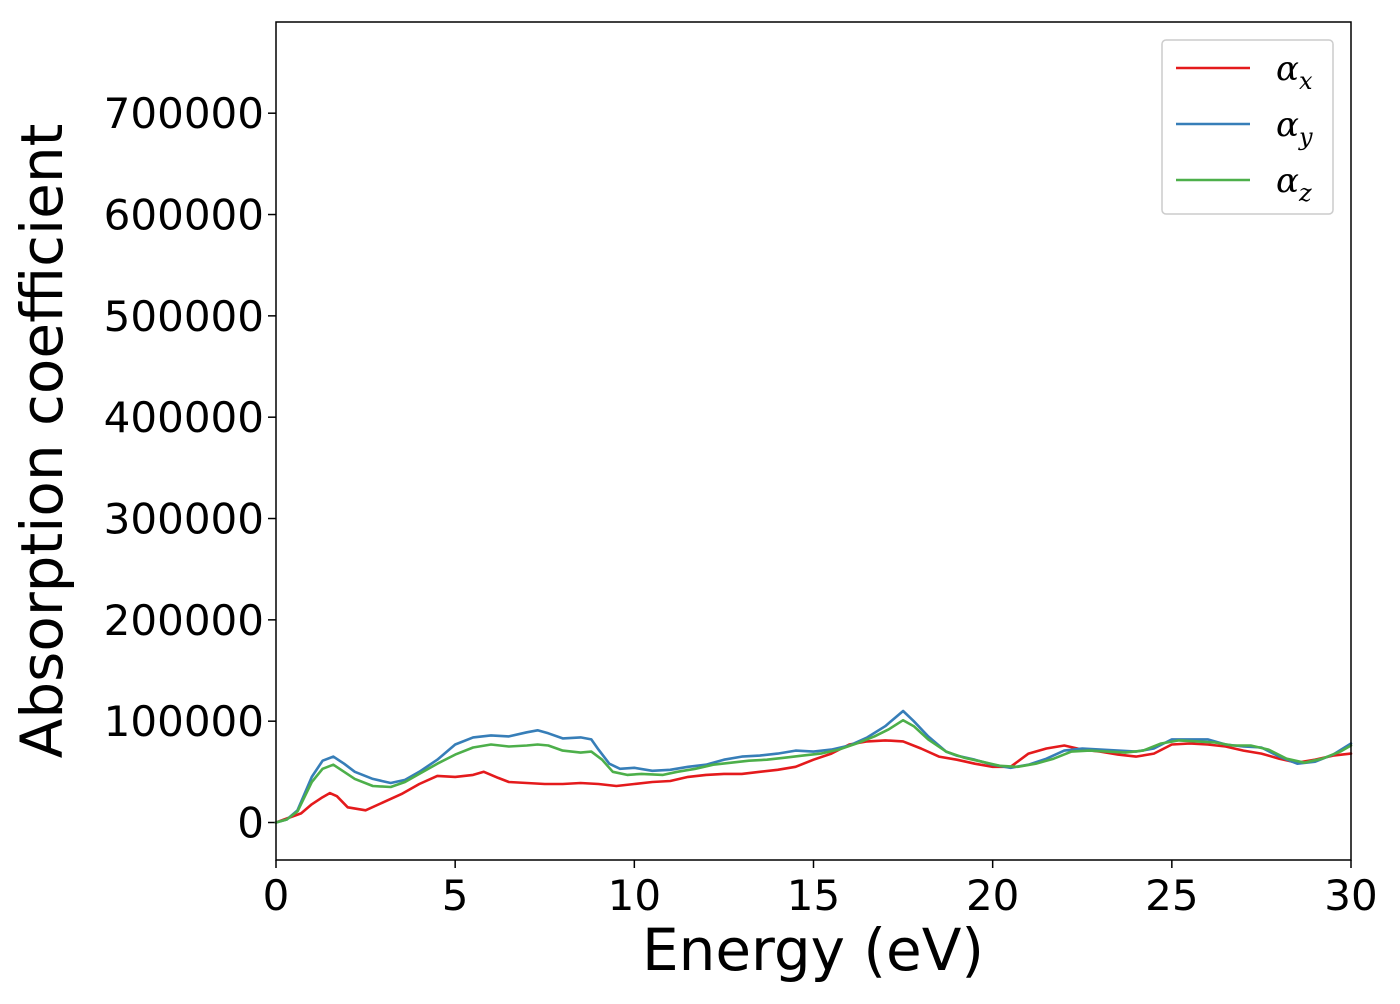  What do you see at coordinates (455, 895) in the screenshot?
I see `x-tick-label: 5` at bounding box center [455, 895].